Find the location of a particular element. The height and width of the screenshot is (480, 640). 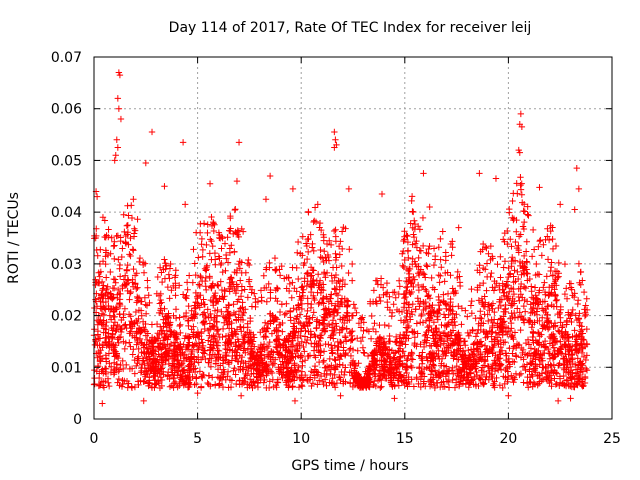

x-tick-label: 15 is located at coordinates (405, 439).